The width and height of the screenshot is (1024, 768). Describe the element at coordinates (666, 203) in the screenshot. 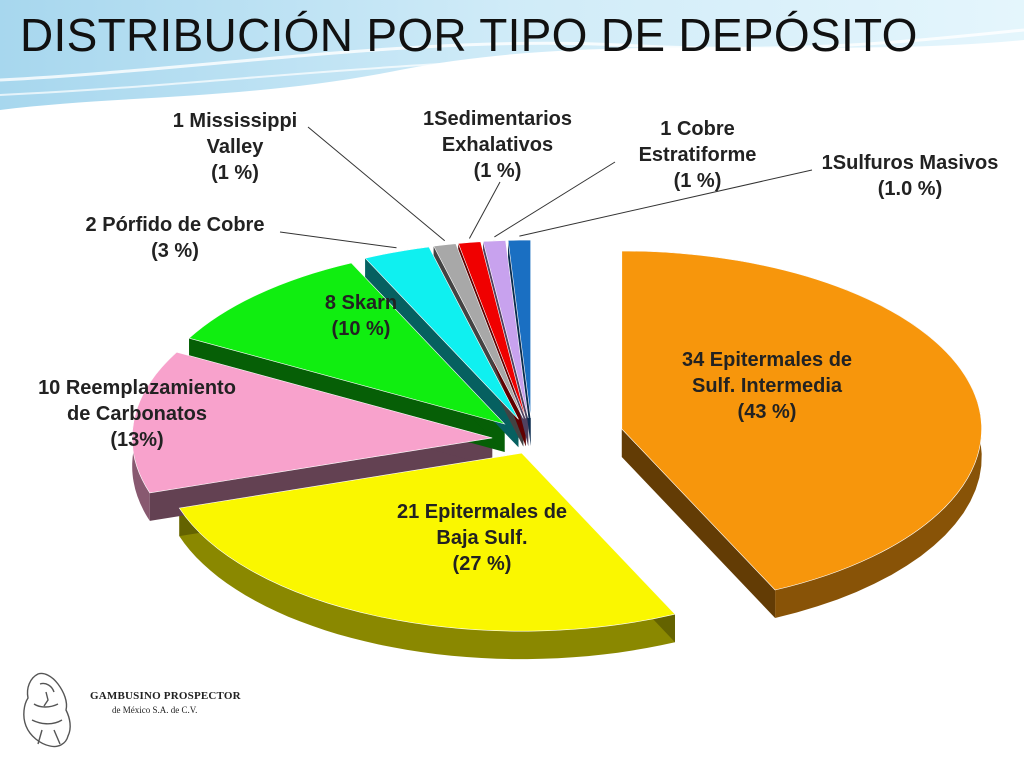

I see `leader-line-sulfuros-masivos` at that location.